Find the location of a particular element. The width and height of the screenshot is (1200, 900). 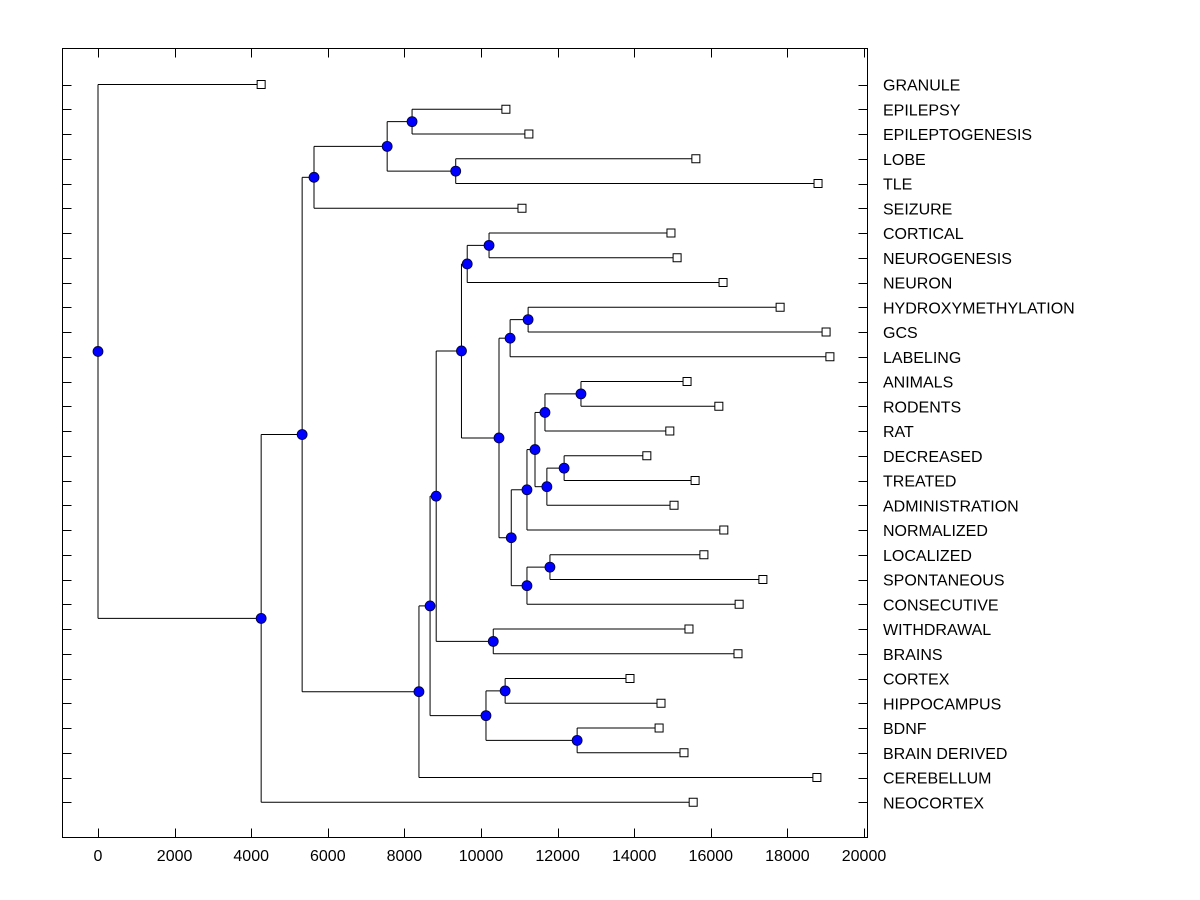

leaf-label: LABELING is located at coordinates (922, 358).